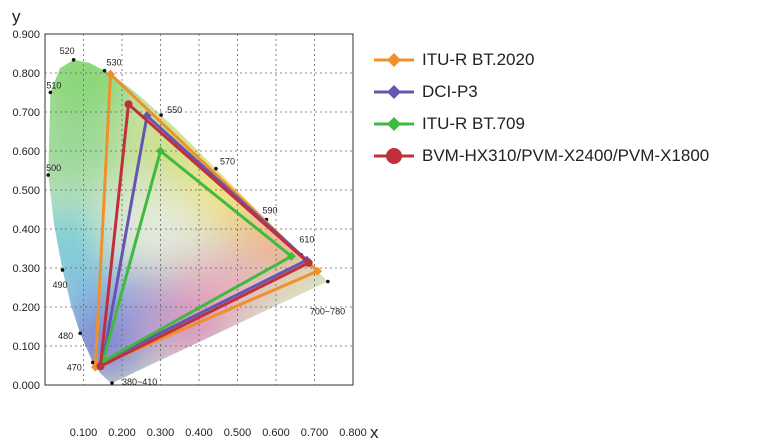  Describe the element at coordinates (26, 35) in the screenshot. I see `y-tick-label: 0.900` at that location.